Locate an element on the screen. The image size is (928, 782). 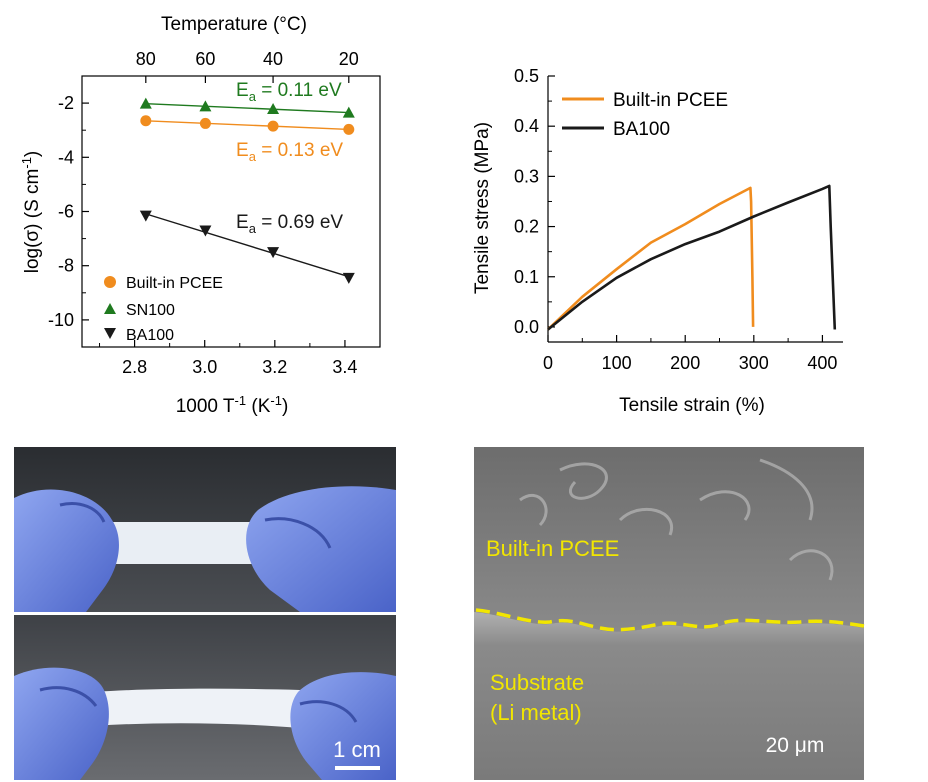
top-tick-label: 80 is located at coordinates (146, 59).